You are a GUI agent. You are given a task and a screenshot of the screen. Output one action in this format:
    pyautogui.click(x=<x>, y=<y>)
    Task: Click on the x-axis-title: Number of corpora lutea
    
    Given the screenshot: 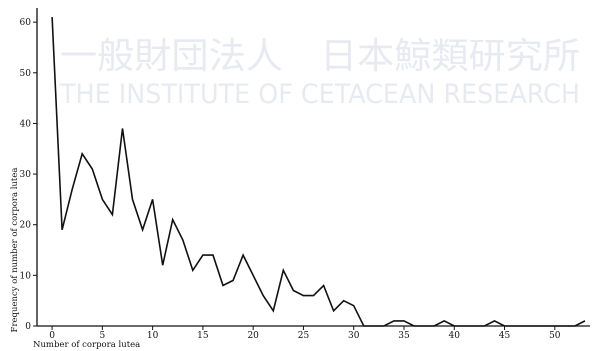 What is the action you would take?
    pyautogui.click(x=86, y=345)
    